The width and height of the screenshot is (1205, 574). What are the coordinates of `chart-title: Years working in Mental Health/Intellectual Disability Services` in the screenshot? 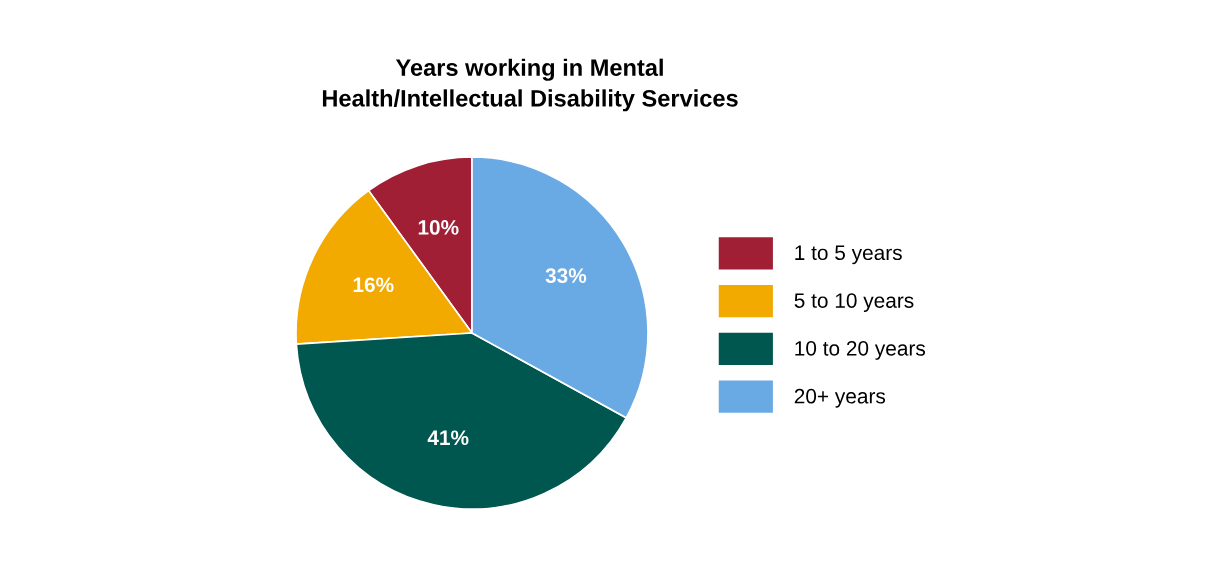 It's located at (530, 85).